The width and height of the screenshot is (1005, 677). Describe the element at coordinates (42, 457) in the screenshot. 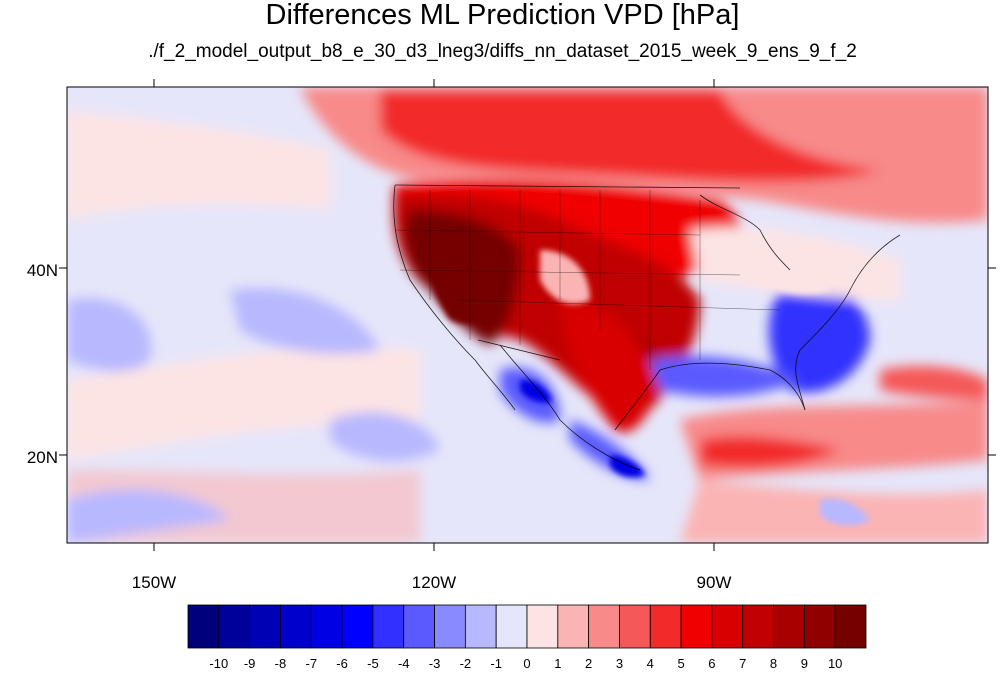

I see `lat-label-20n: 20N` at that location.